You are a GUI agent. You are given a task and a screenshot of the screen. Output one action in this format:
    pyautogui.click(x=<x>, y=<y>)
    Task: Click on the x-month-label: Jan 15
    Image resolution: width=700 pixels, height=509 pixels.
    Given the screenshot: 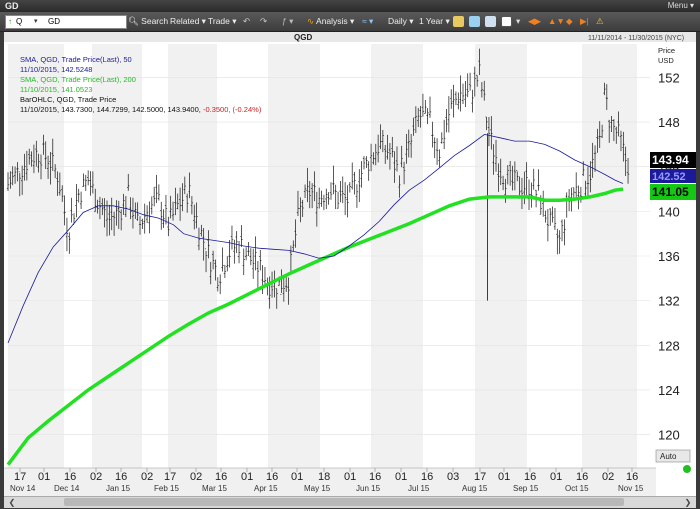 What is the action you would take?
    pyautogui.click(x=118, y=488)
    